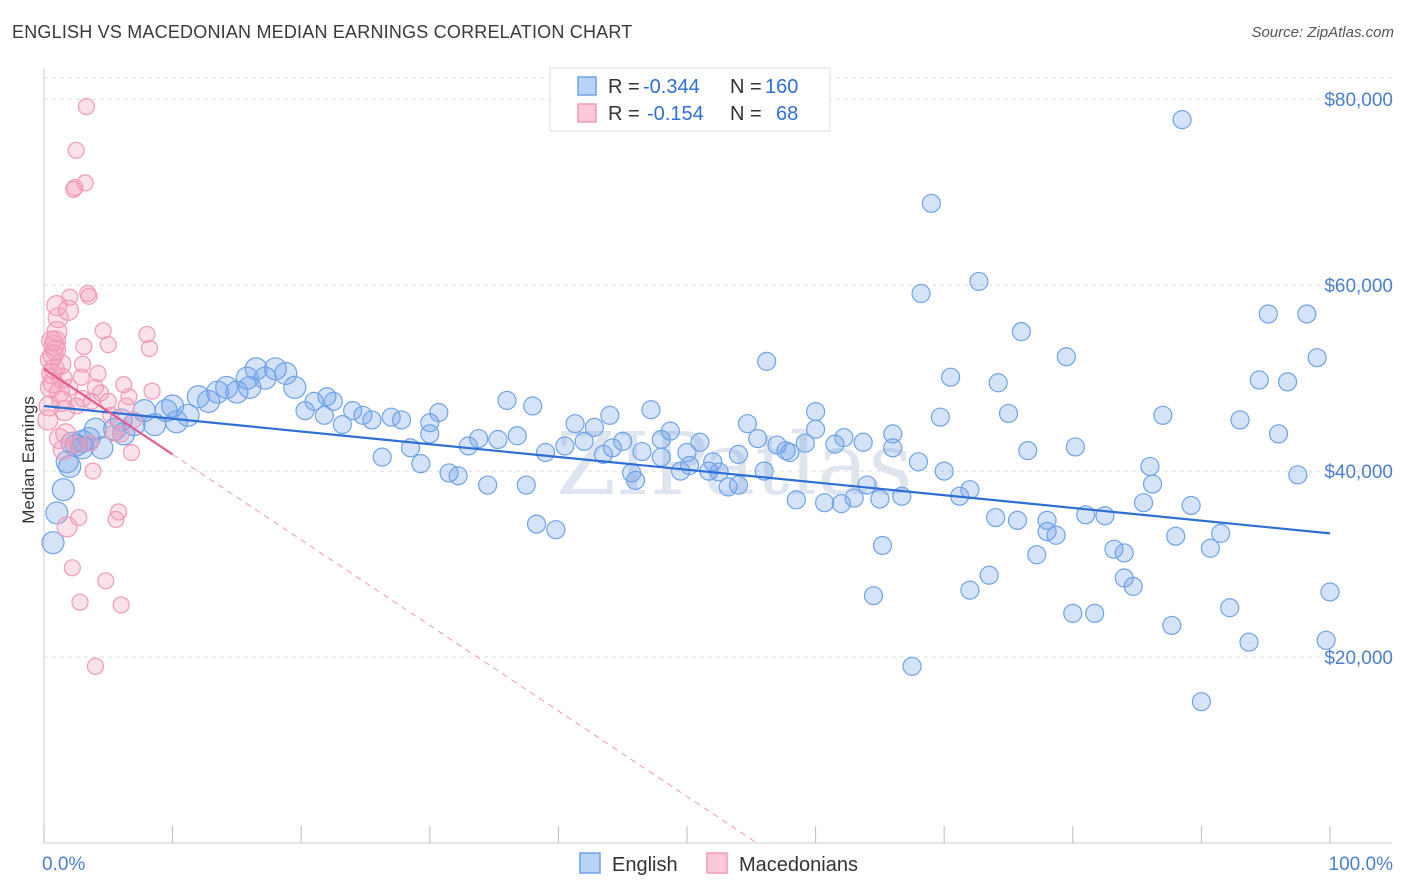  What do you see at coordinates (1322, 32) in the screenshot?
I see `chart-source: Source: ZipAtlas.com` at bounding box center [1322, 32].